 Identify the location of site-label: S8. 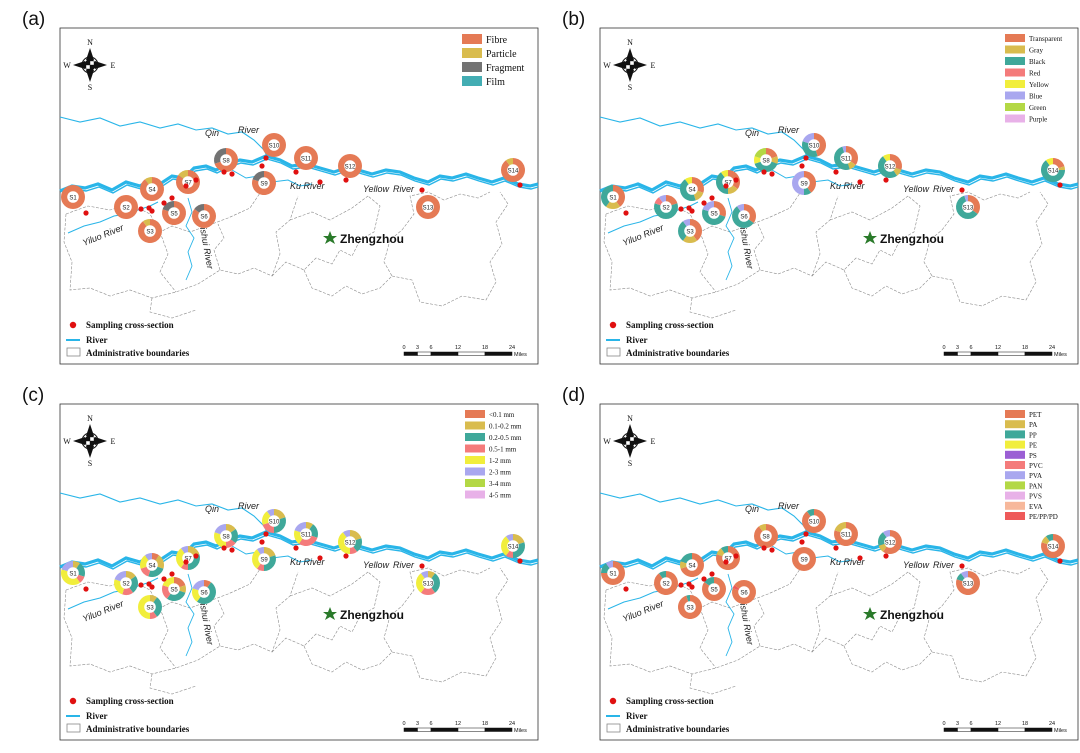
(766, 538).